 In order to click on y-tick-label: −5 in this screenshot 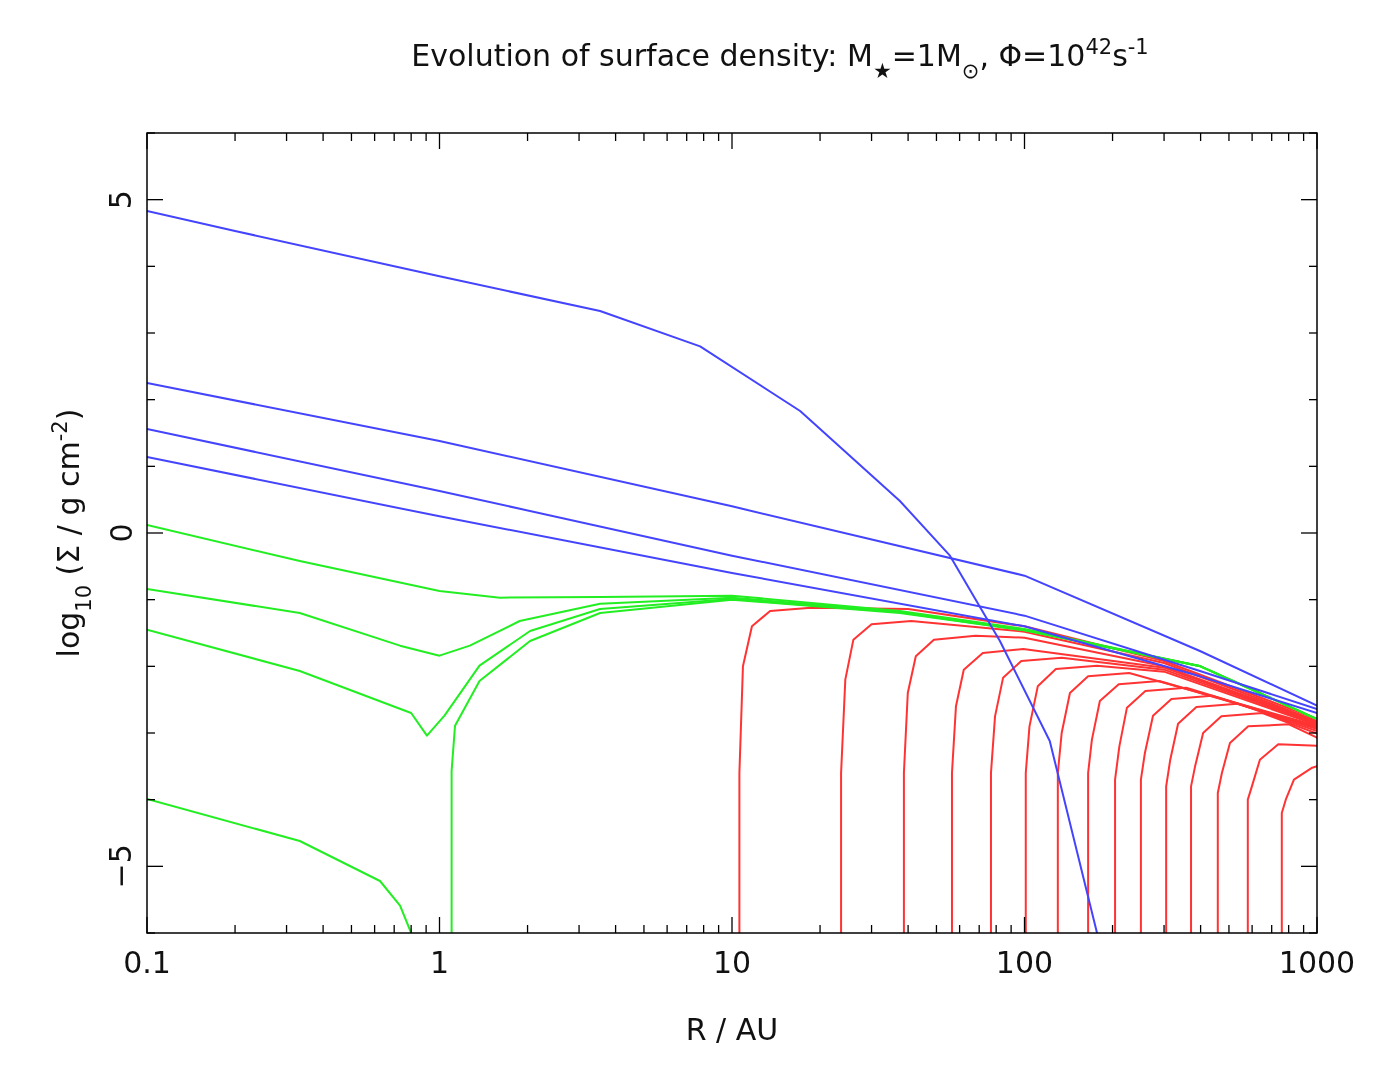, I will do `click(121, 866)`.